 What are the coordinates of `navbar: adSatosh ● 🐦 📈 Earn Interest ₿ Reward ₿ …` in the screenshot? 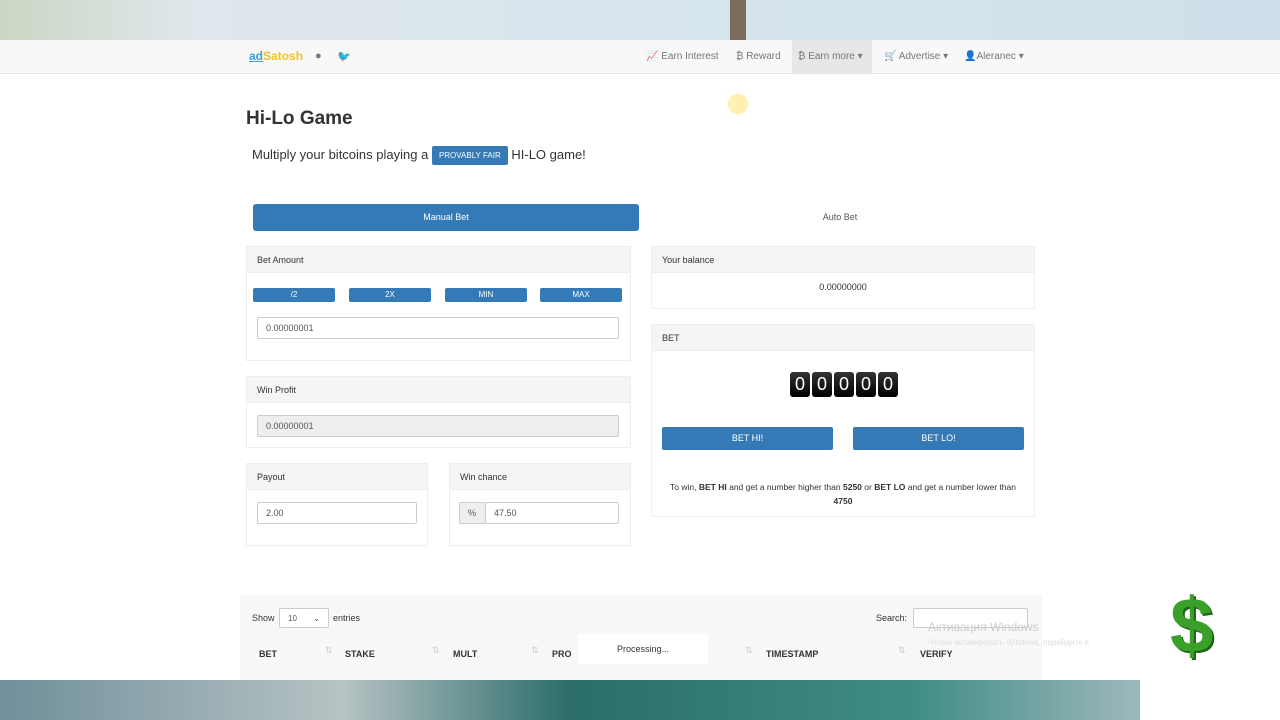 It's located at (640, 57).